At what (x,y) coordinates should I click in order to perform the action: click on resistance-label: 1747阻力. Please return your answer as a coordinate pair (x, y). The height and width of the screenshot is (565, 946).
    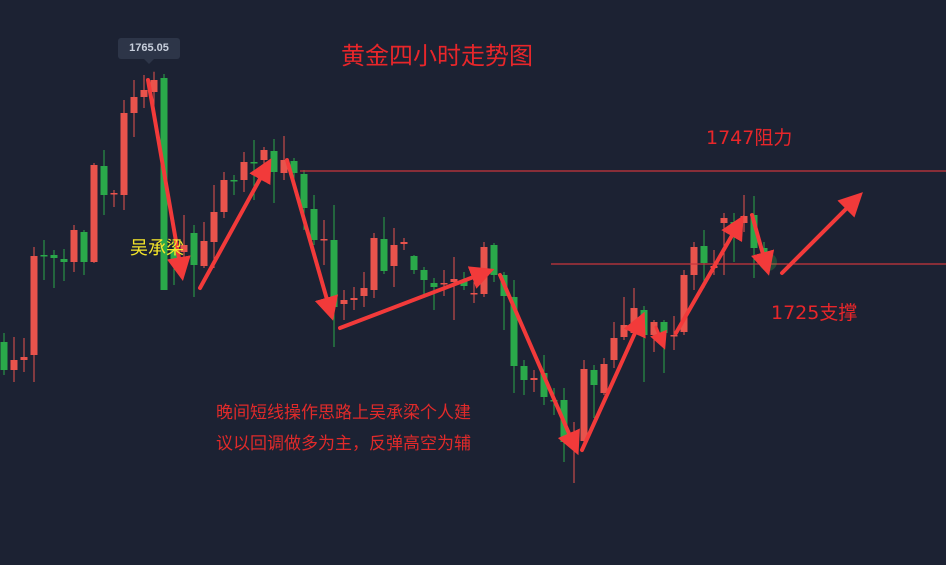
    Looking at the image, I should click on (749, 138).